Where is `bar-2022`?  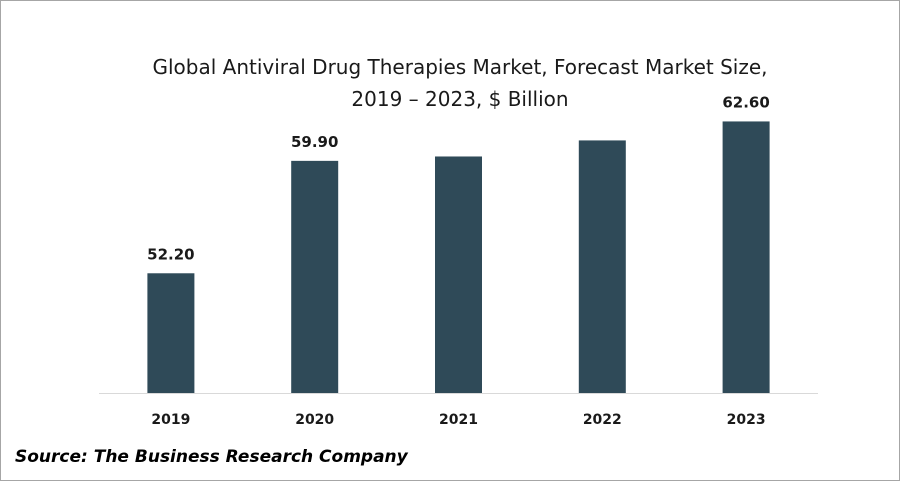 bar-2022 is located at coordinates (602, 266).